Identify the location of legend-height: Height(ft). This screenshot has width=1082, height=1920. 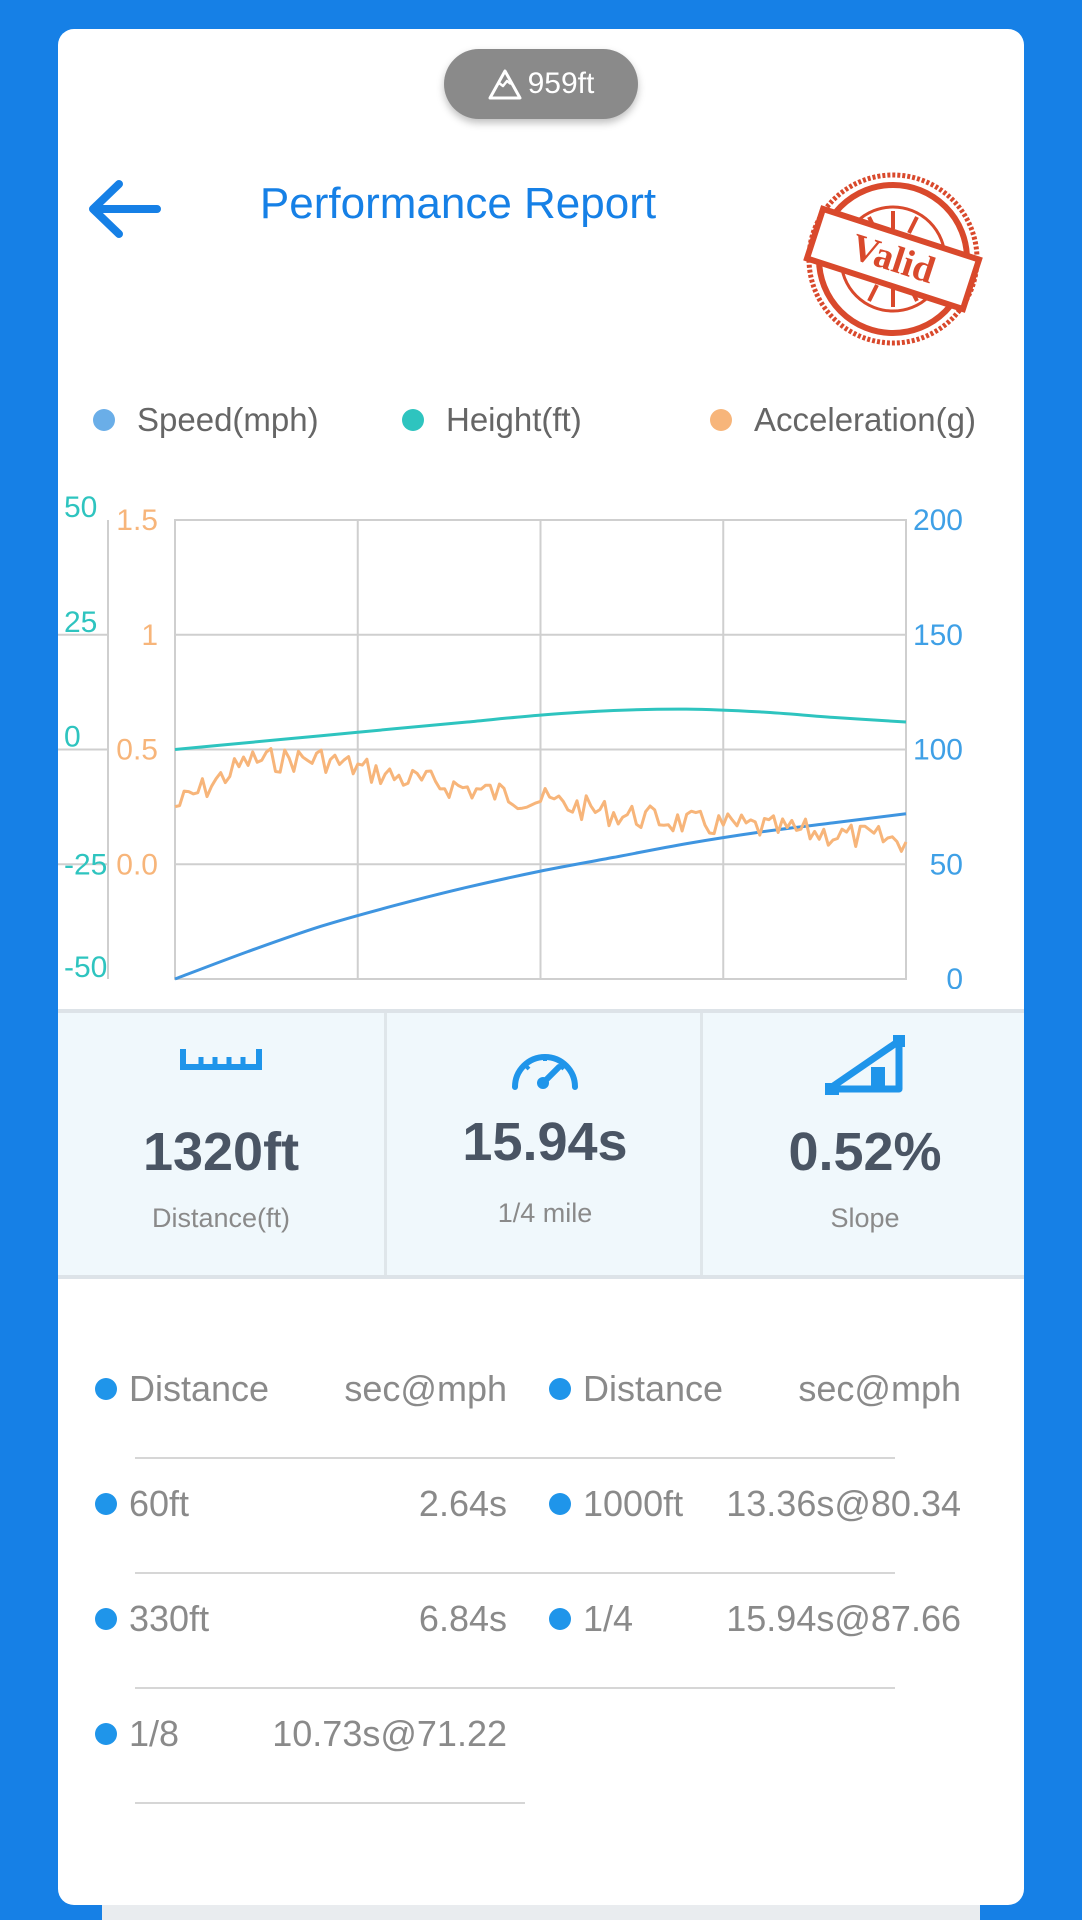
(492, 420).